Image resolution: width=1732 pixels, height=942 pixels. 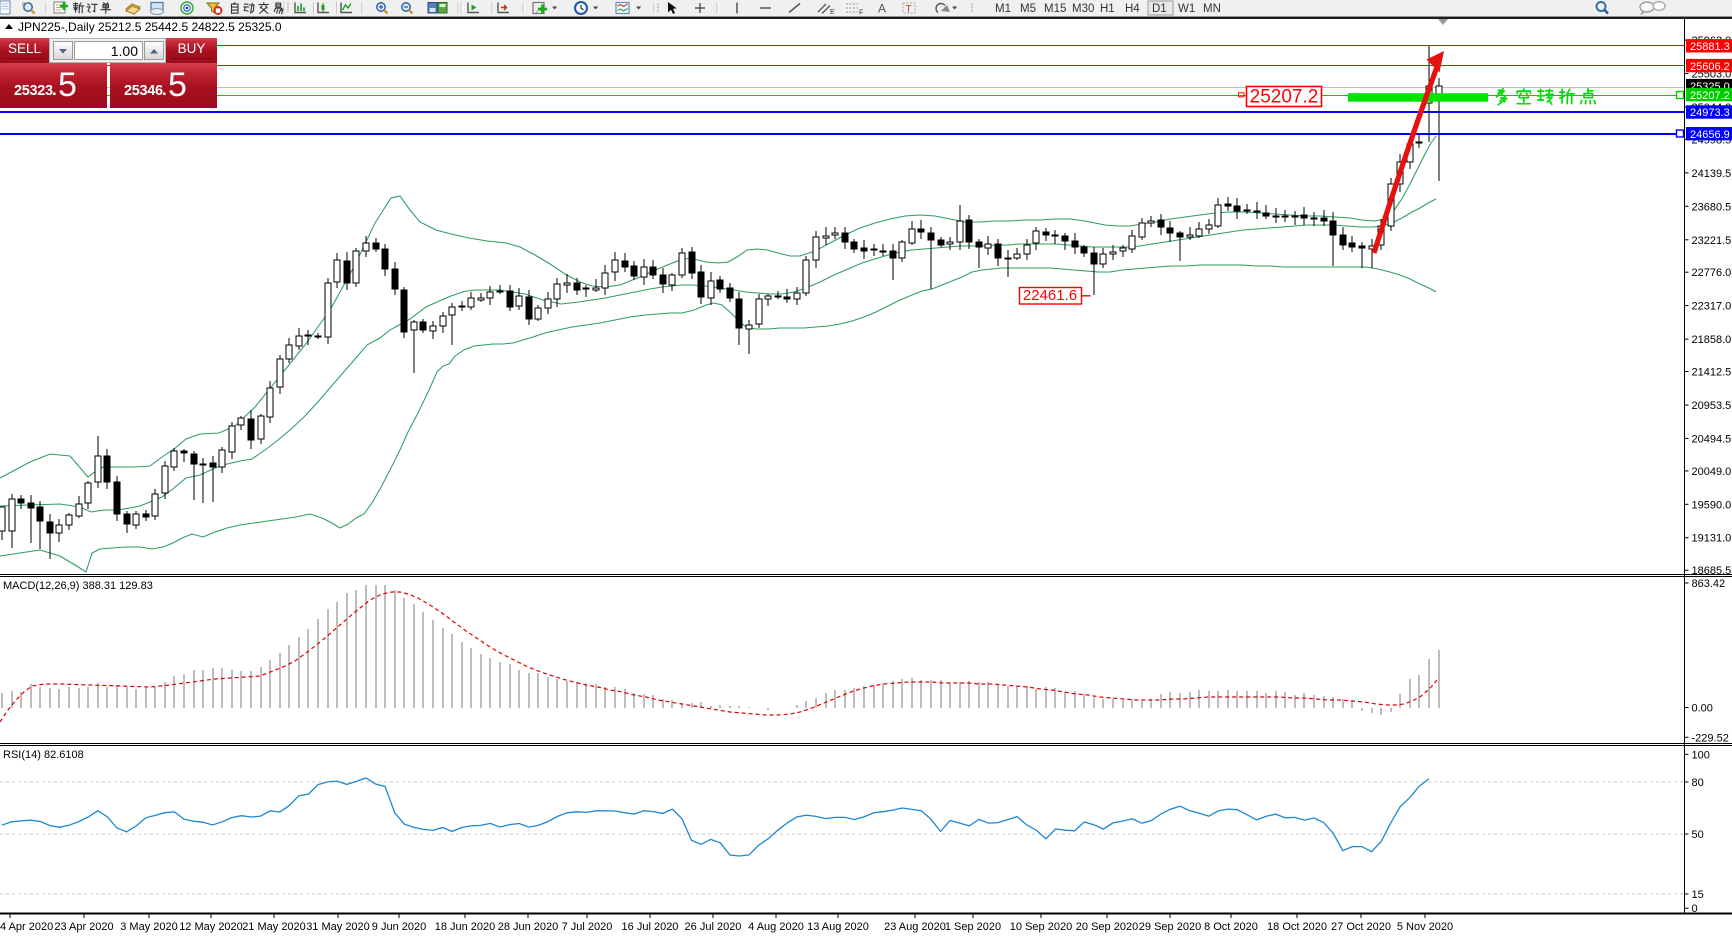 What do you see at coordinates (1709, 584) in the screenshot?
I see `svg-text: 863.42` at bounding box center [1709, 584].